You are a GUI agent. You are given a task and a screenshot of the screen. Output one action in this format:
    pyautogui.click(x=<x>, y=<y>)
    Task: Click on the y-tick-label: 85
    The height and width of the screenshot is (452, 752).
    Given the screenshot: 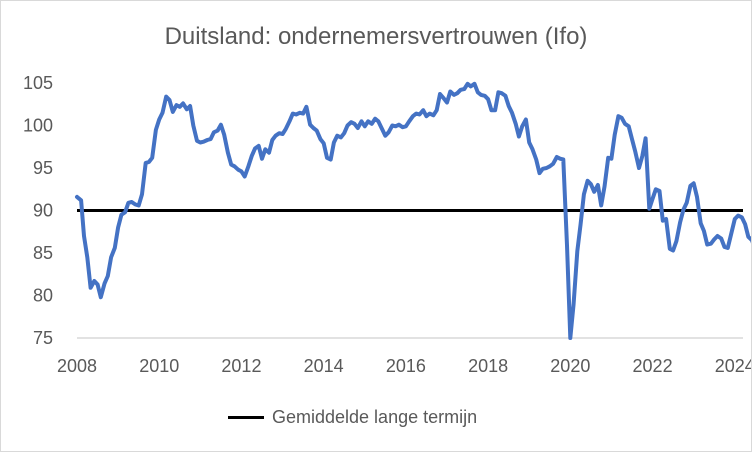 What is the action you would take?
    pyautogui.click(x=43, y=253)
    